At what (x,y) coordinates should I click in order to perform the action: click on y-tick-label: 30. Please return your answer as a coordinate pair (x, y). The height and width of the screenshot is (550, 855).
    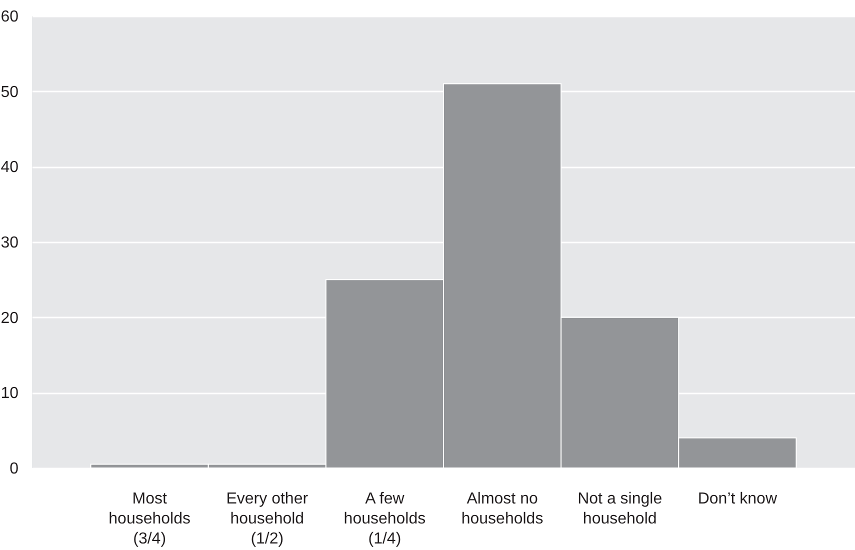
    Looking at the image, I should click on (9, 243).